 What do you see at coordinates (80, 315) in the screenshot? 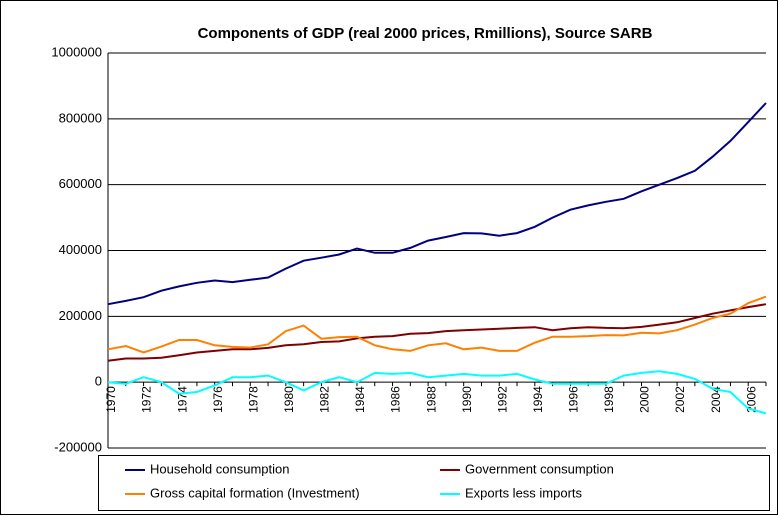
I see `y-tick-label: 200000` at bounding box center [80, 315].